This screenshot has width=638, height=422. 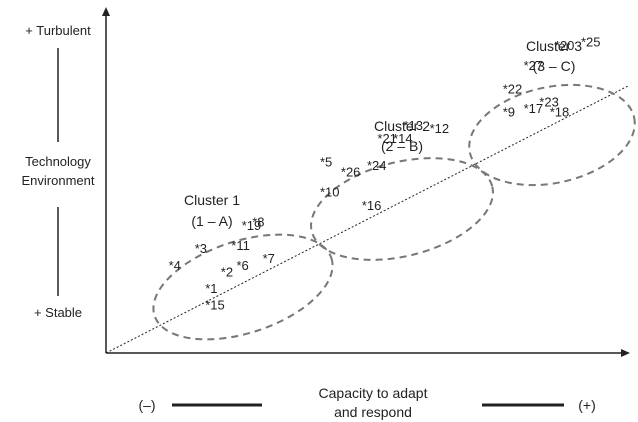 I want to click on cluster-1-name: Cluster 1, so click(x=212, y=200).